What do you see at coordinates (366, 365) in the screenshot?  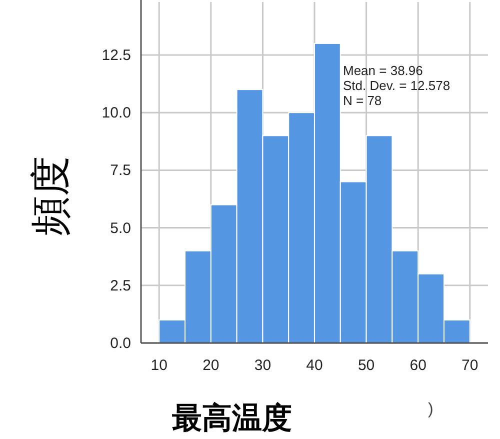 I see `x-tick-label: 50` at bounding box center [366, 365].